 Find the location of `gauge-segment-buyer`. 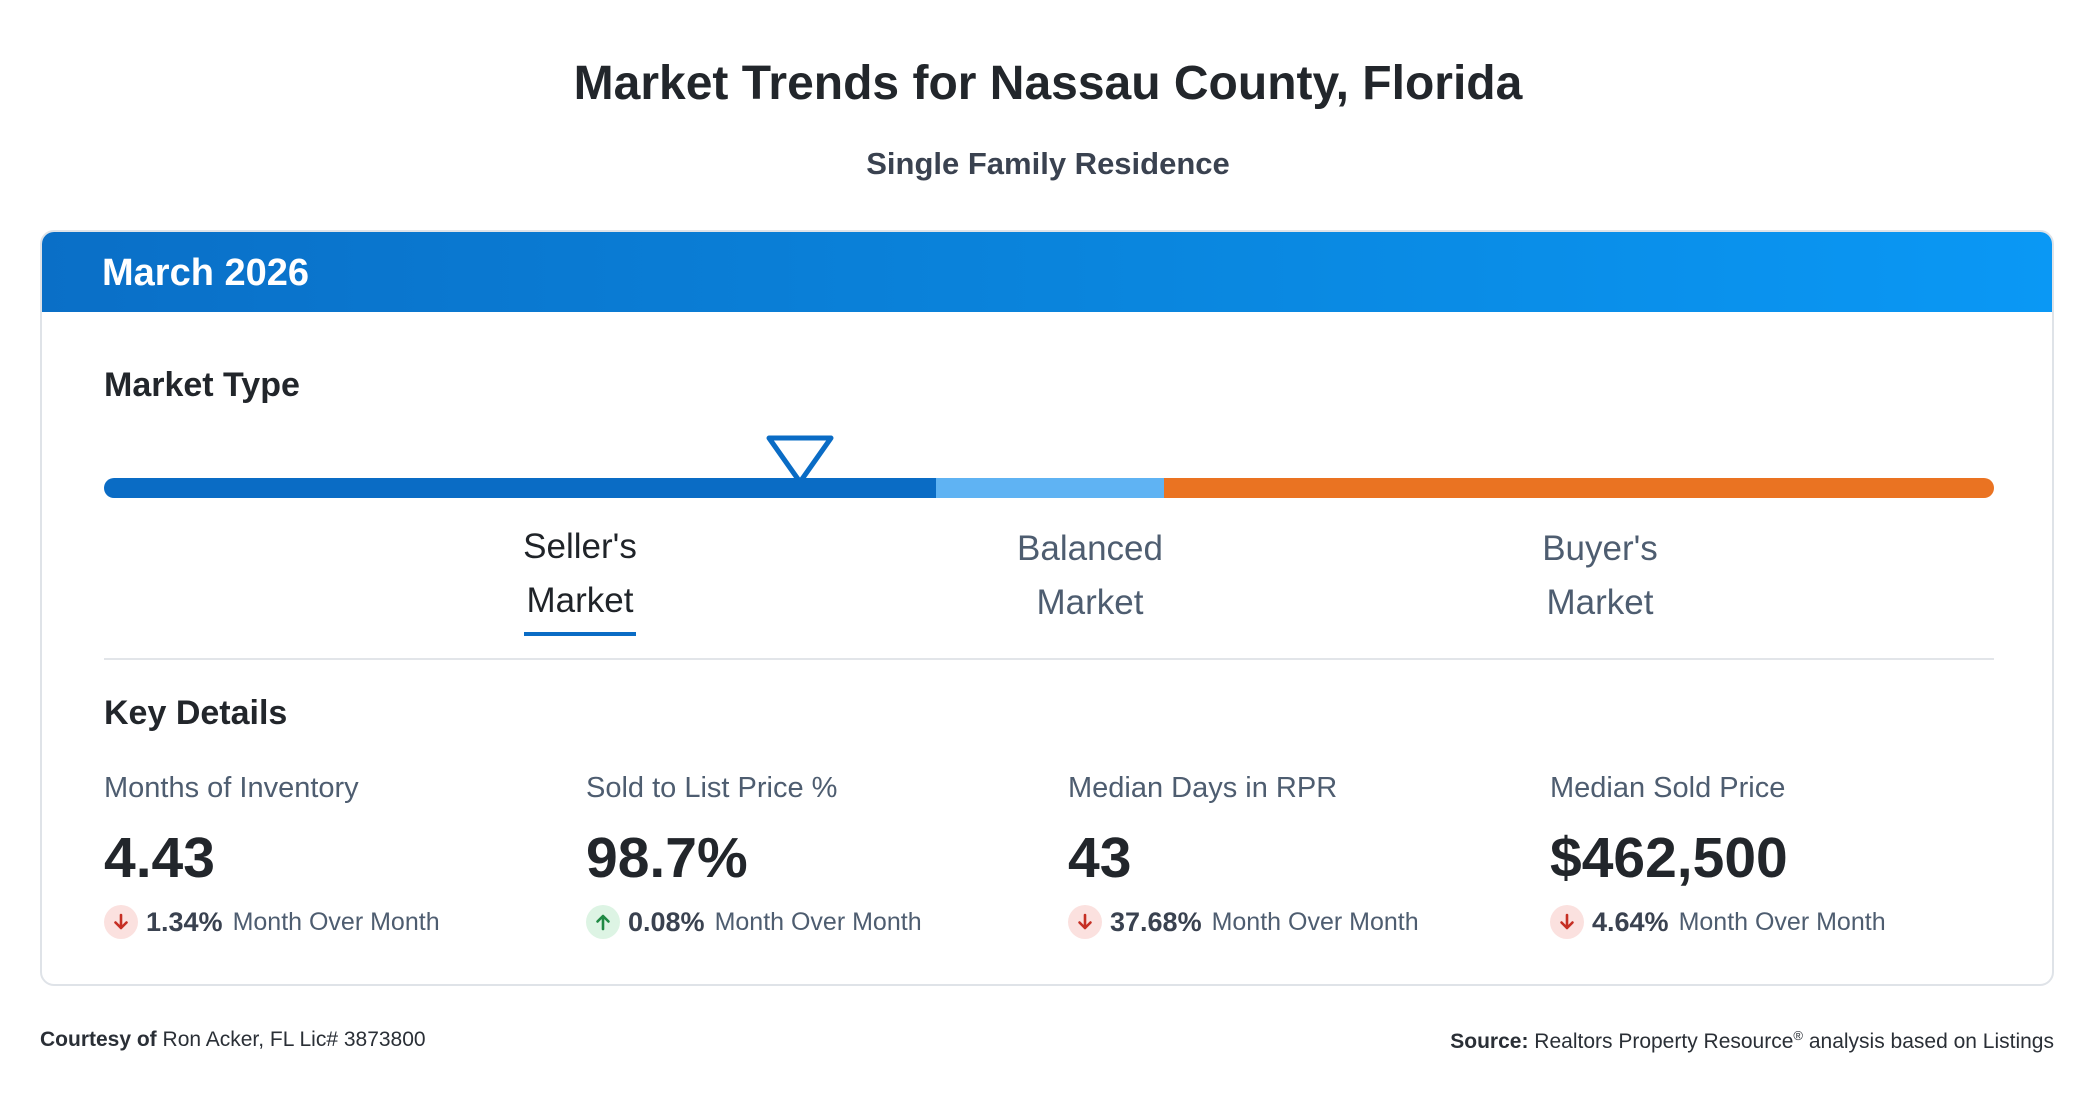

gauge-segment-buyer is located at coordinates (1579, 488).